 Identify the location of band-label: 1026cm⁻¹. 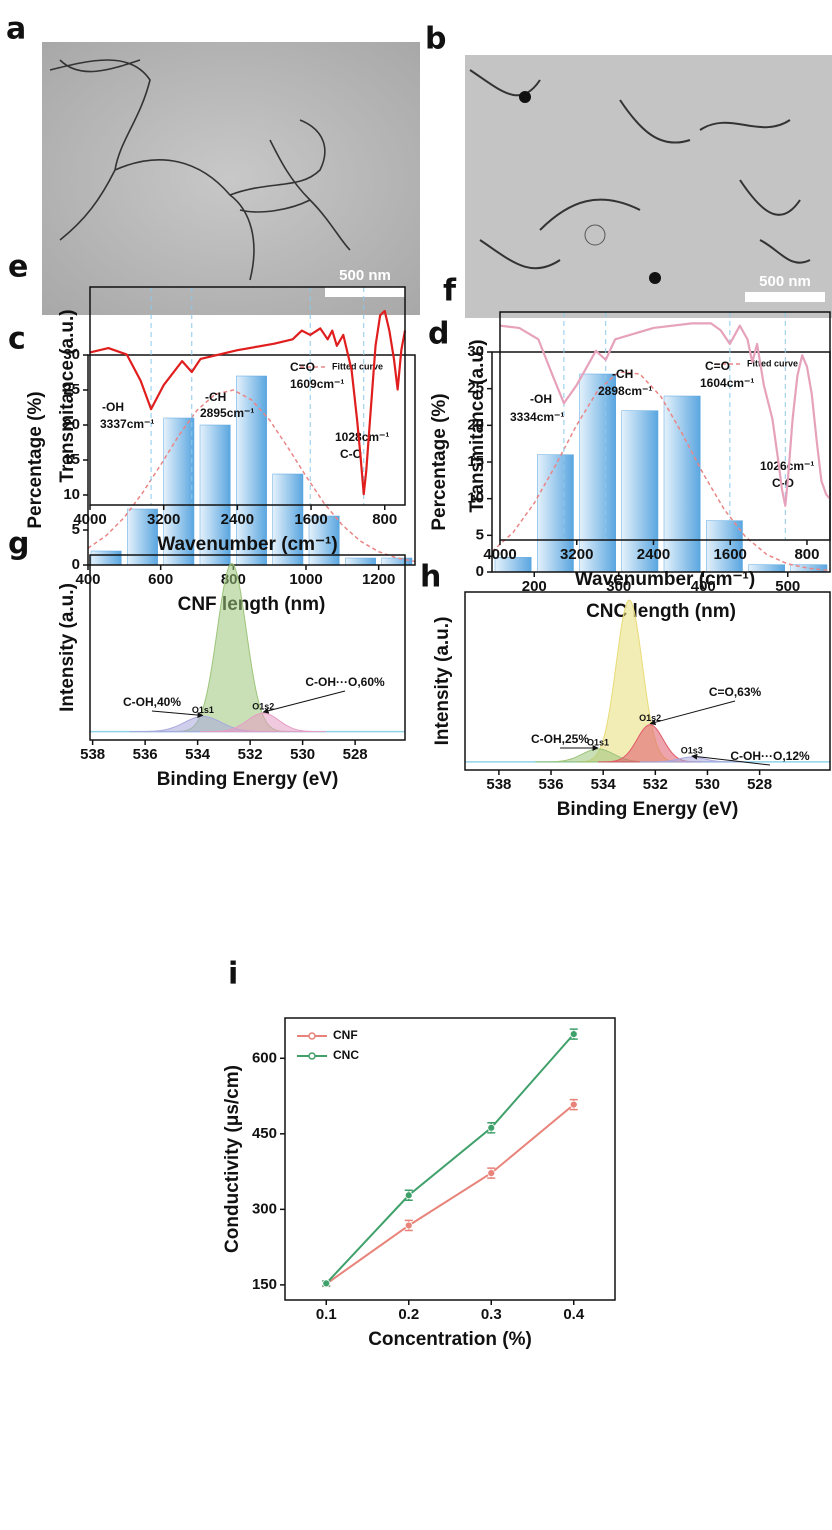
(787, 466).